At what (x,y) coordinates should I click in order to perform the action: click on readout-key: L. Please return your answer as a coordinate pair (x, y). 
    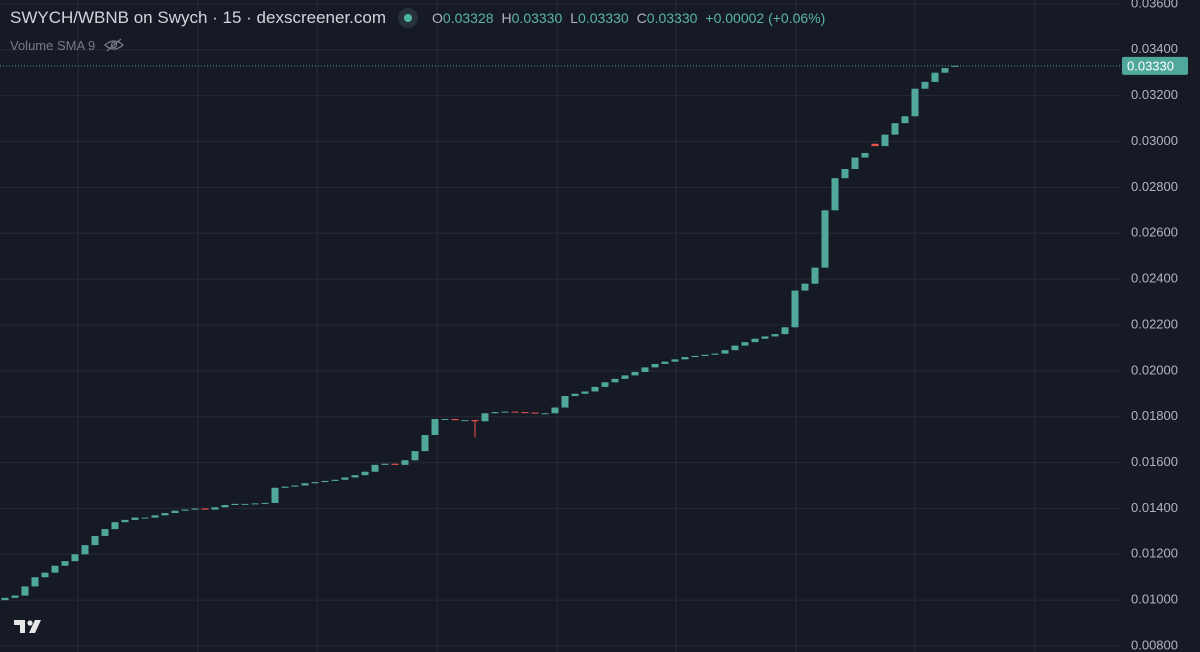
    Looking at the image, I should click on (574, 18).